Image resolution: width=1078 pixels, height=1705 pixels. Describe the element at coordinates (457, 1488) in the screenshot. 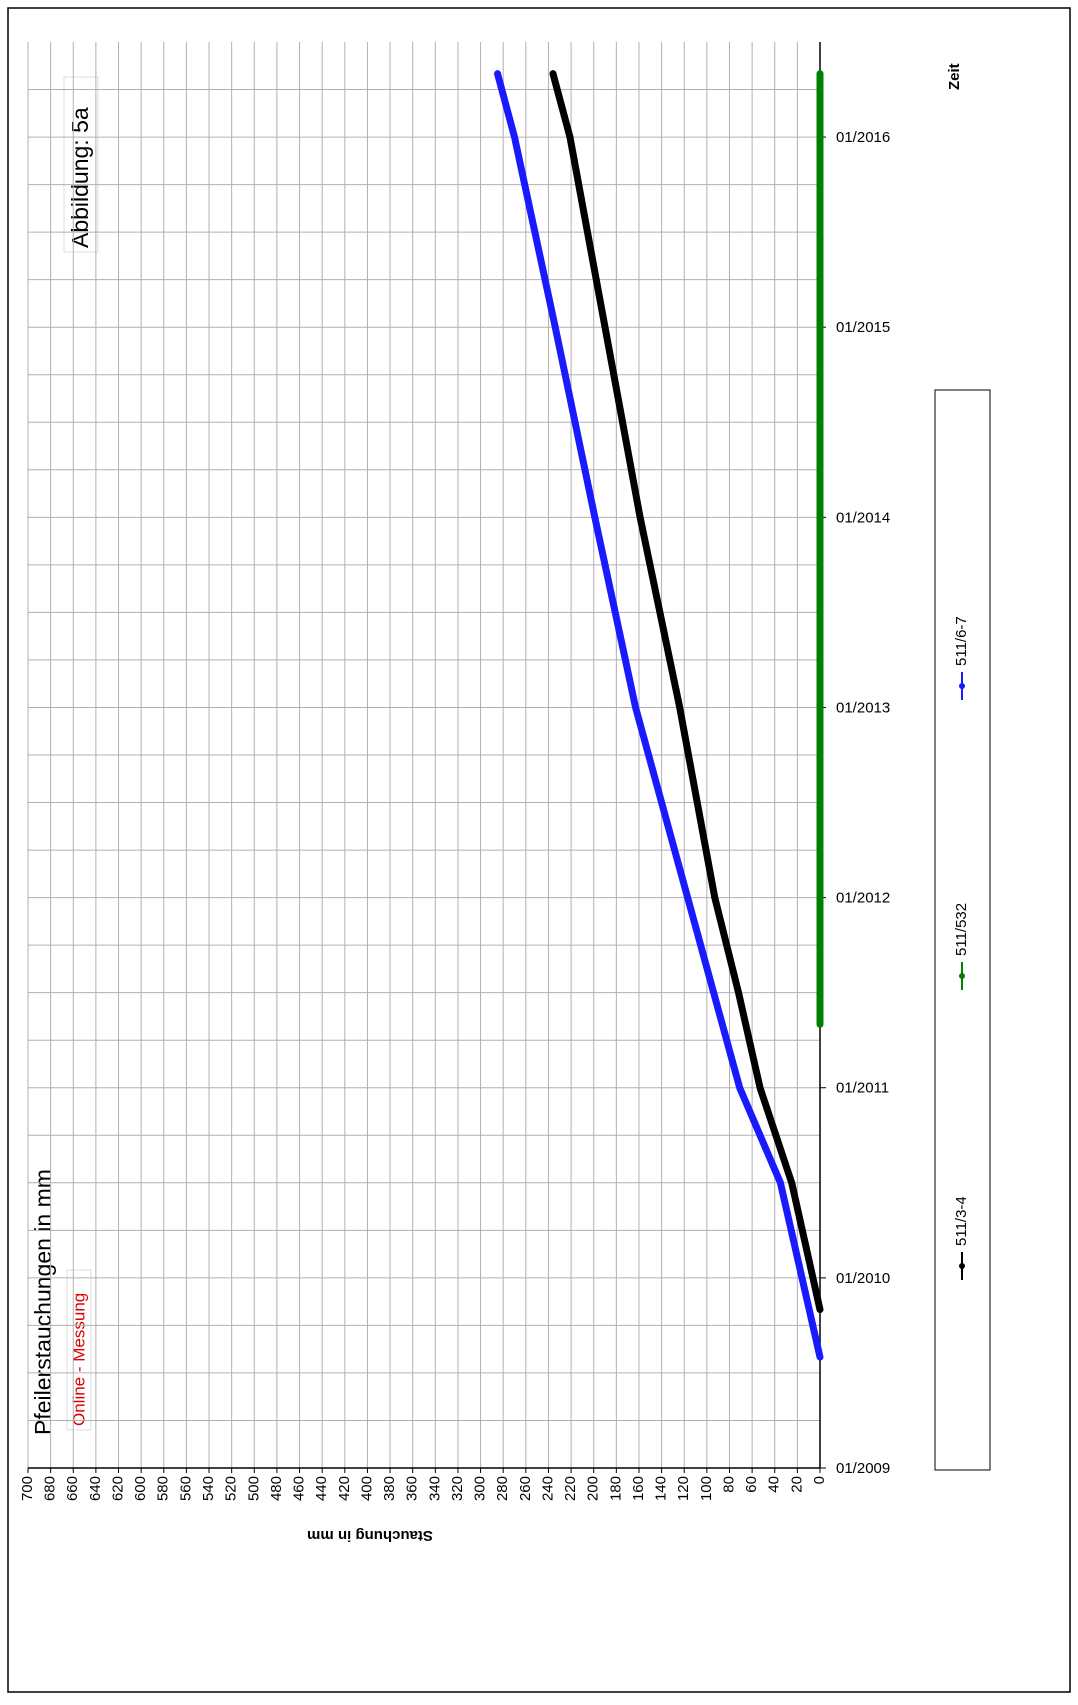

I see `y-tick-label: 320` at that location.